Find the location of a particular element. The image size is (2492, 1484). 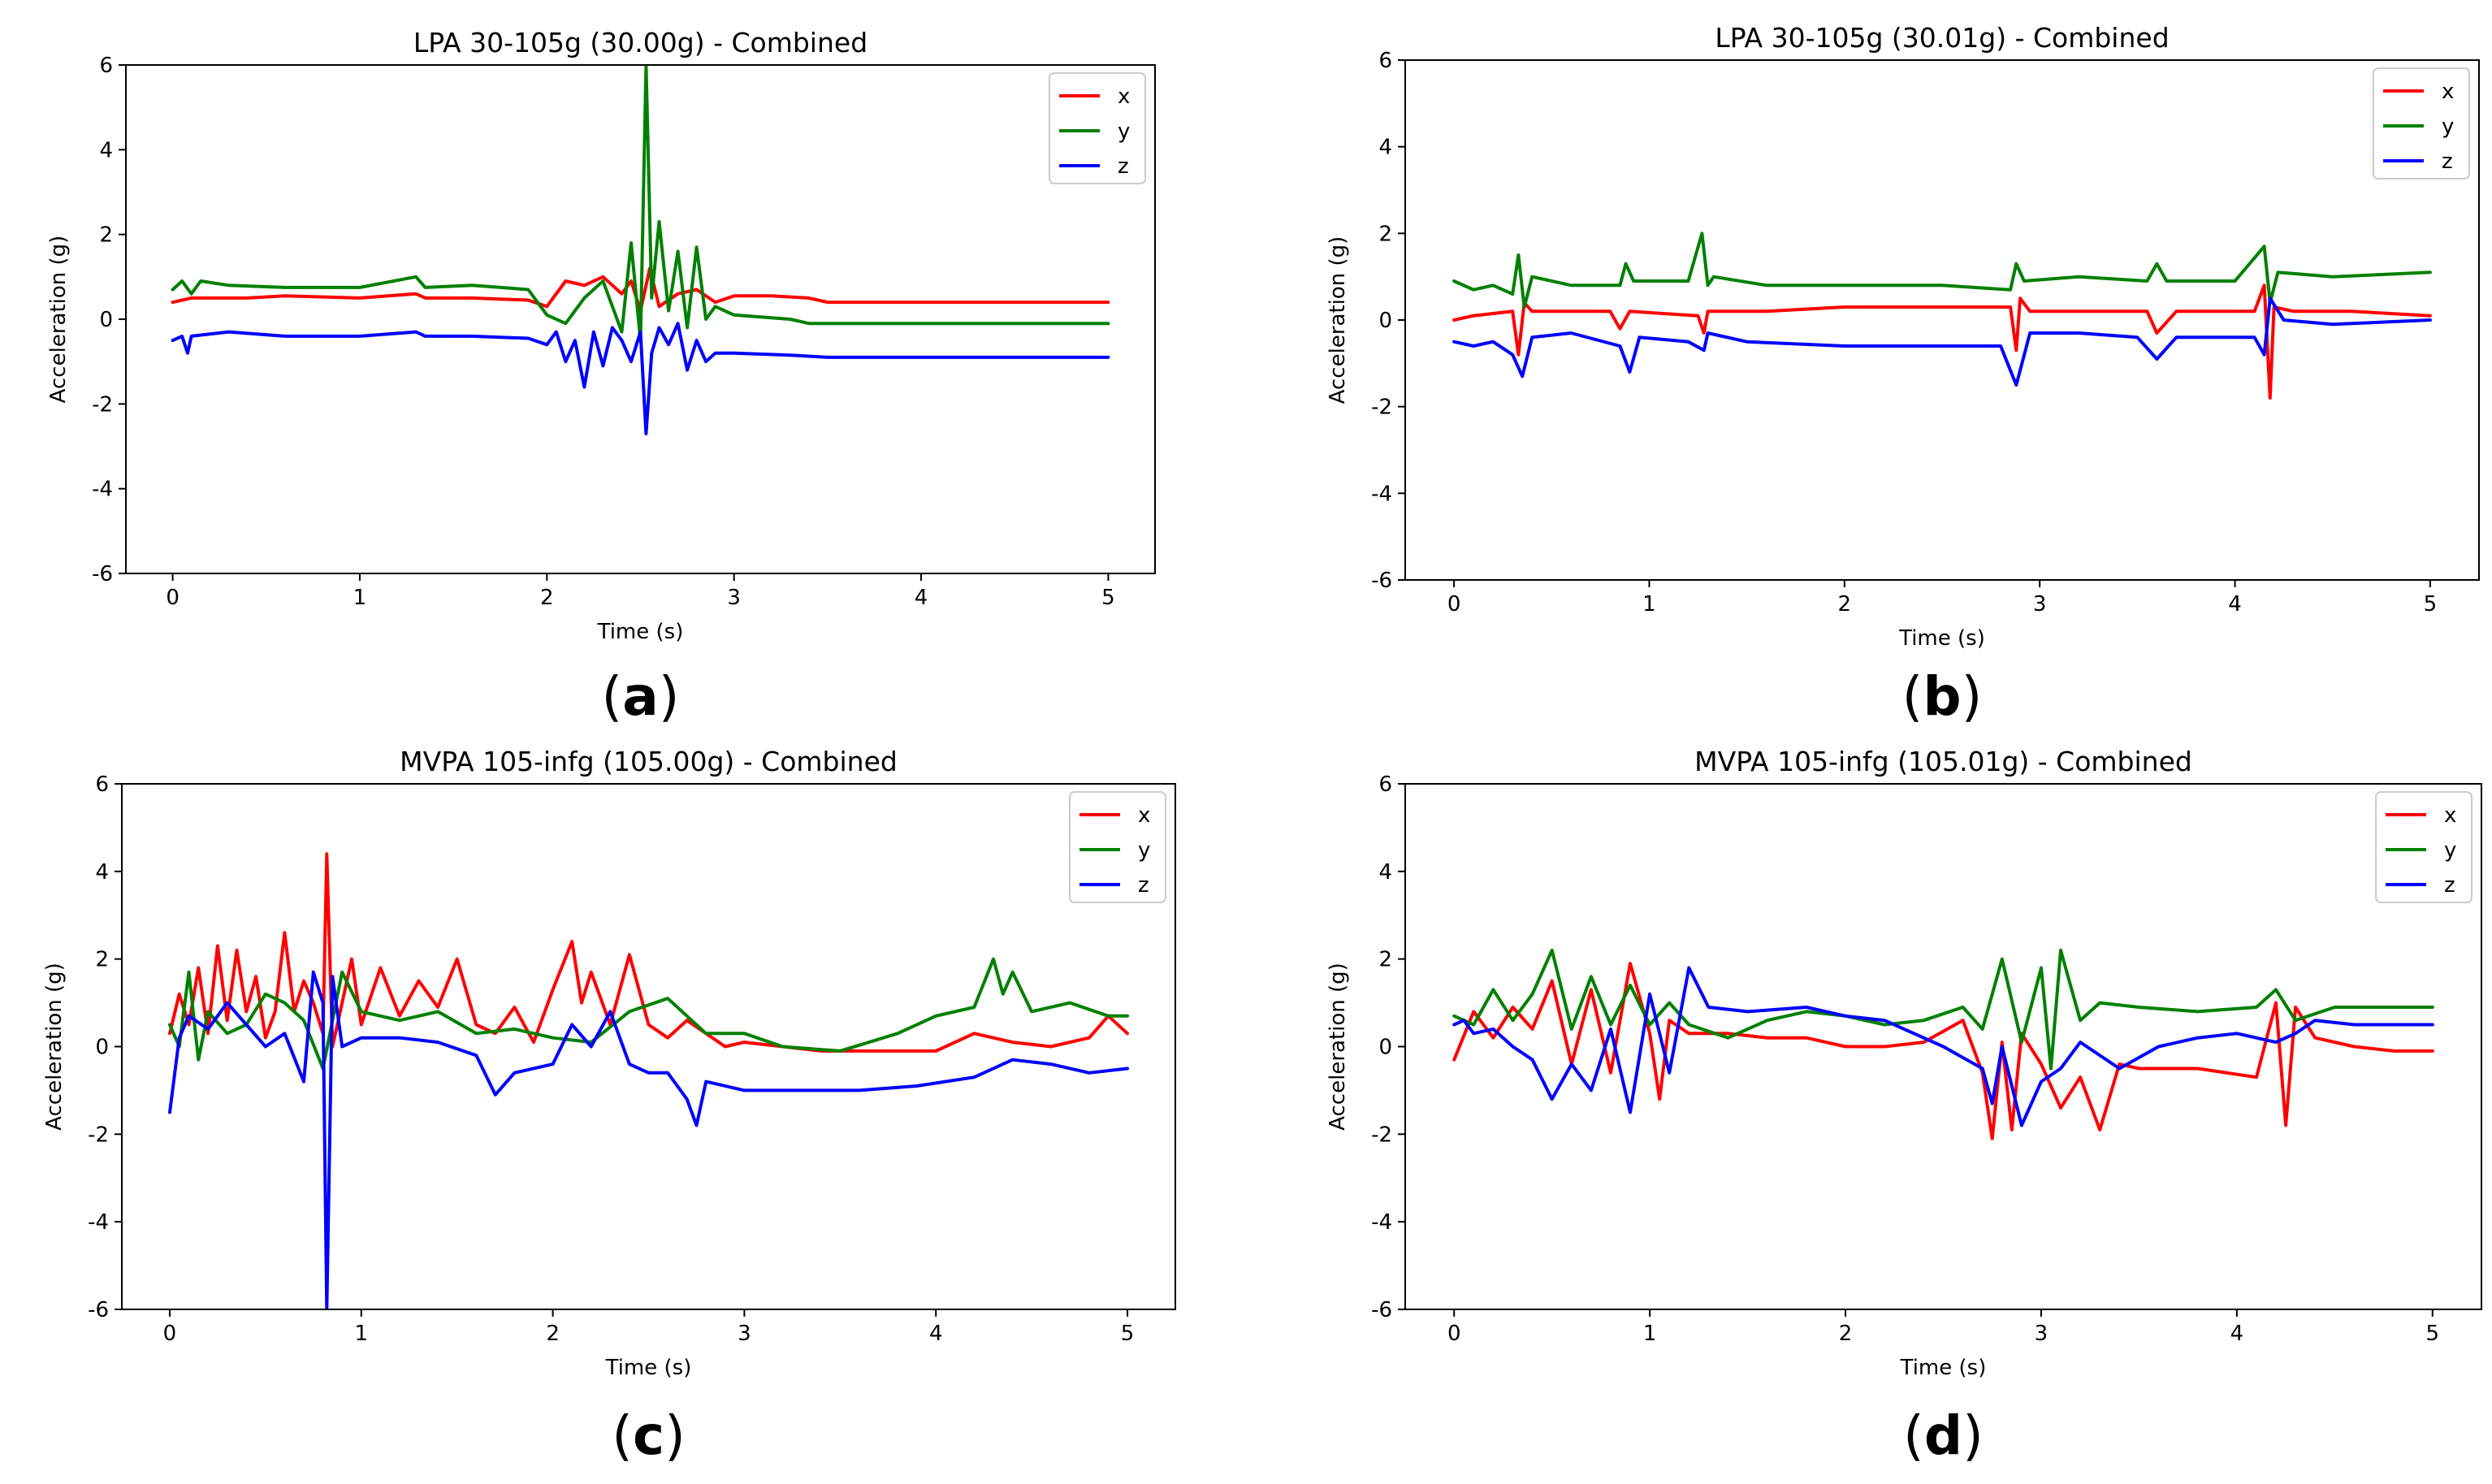

caption-letter: c is located at coordinates (648, 1435).